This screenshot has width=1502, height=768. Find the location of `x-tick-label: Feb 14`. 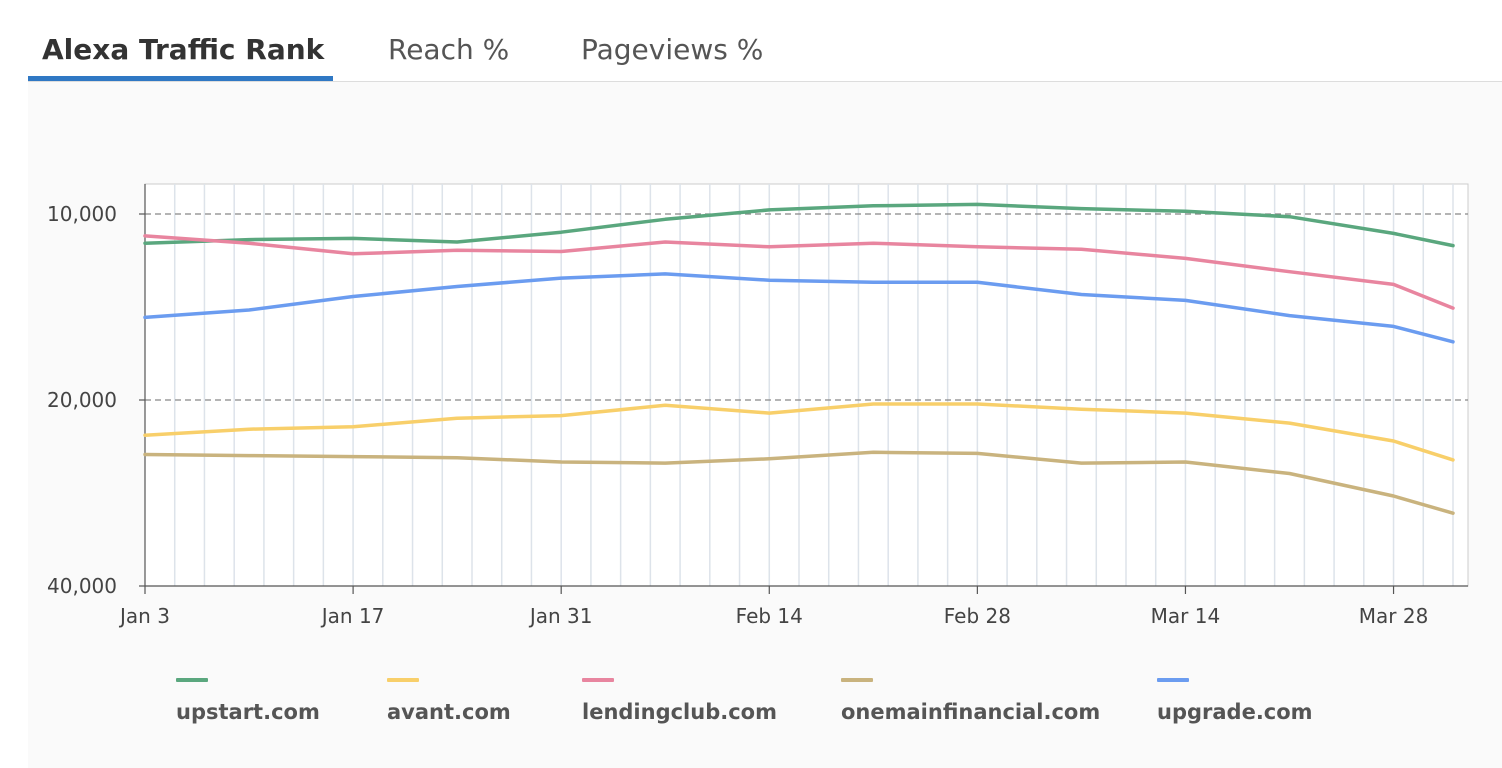

x-tick-label: Feb 14 is located at coordinates (769, 616).